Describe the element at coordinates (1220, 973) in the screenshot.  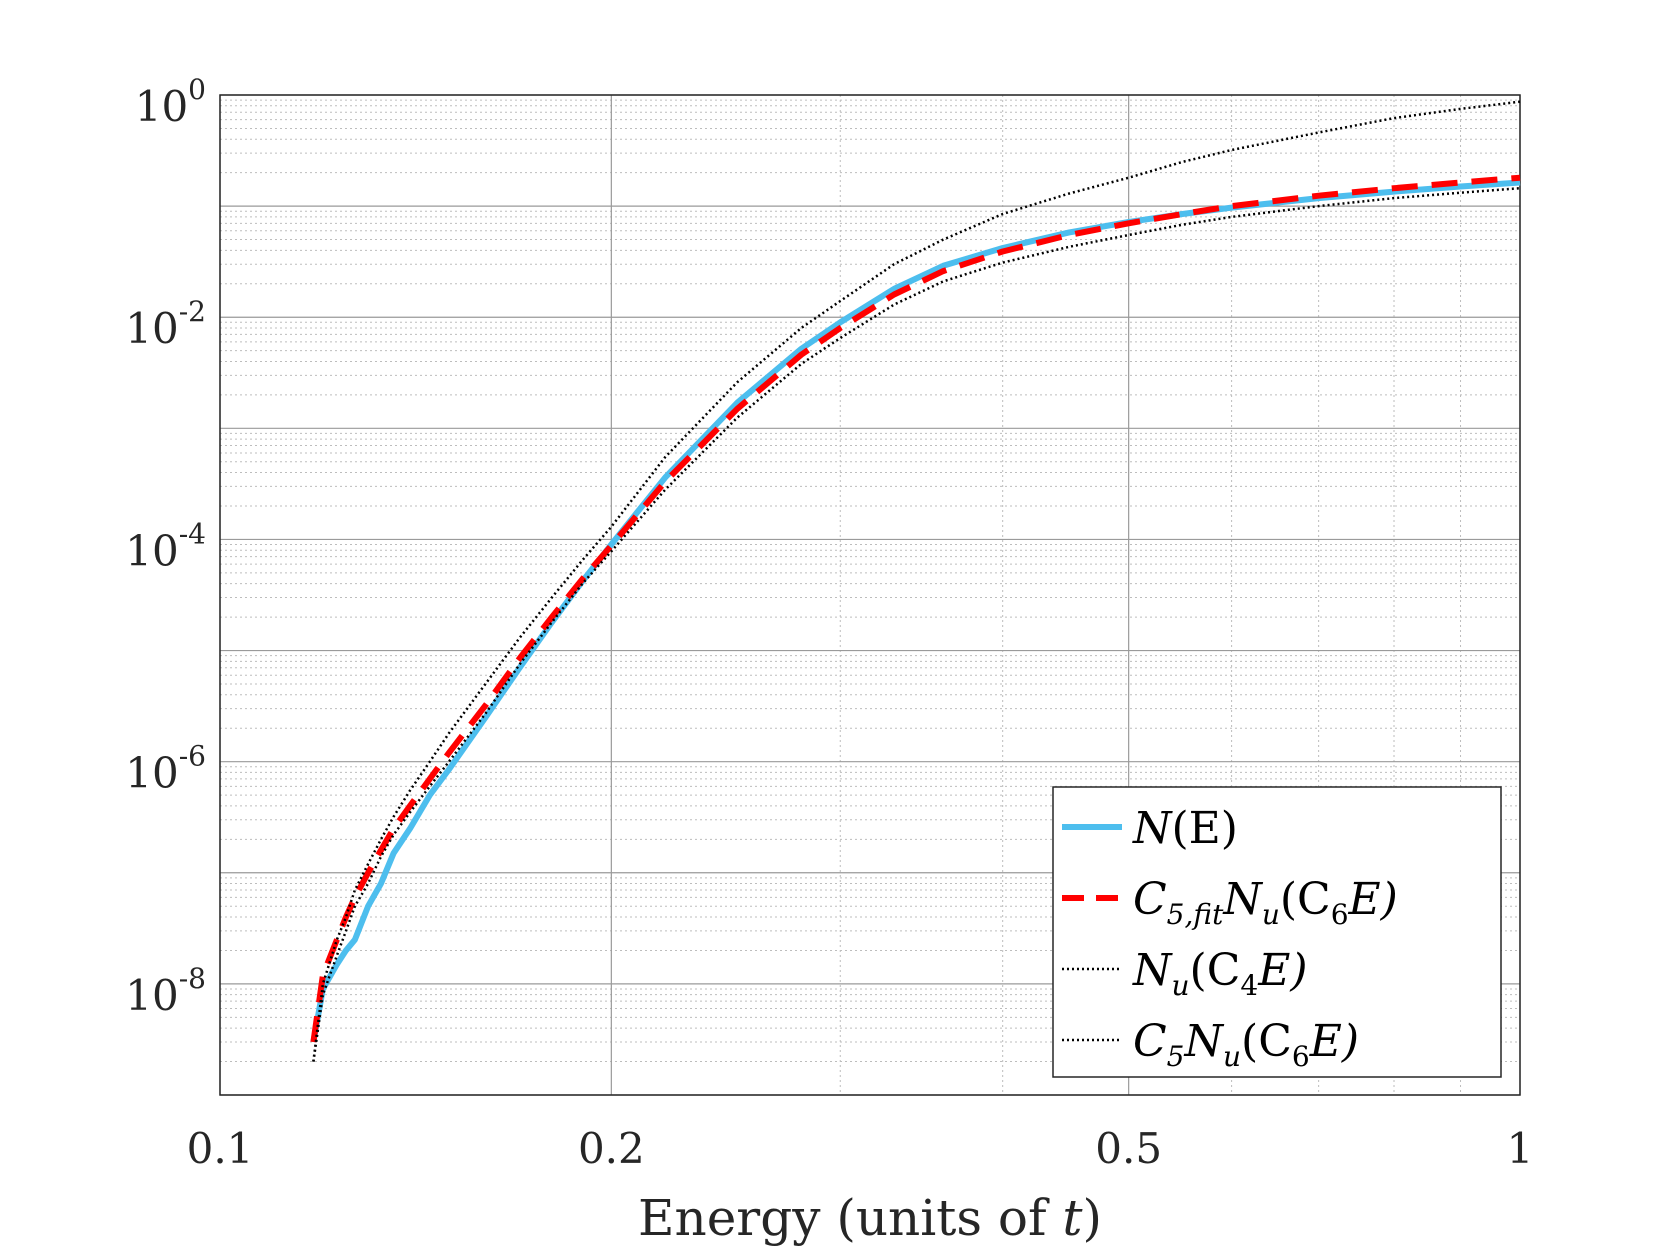
I see `legend-label-nu-c4: Nu(C4E)` at that location.